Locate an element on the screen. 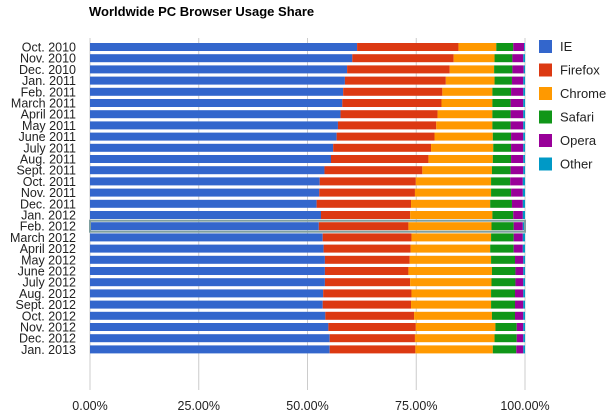 This screenshot has height=414, width=610. y-tick-label: Dec. 2010 is located at coordinates (47, 70).